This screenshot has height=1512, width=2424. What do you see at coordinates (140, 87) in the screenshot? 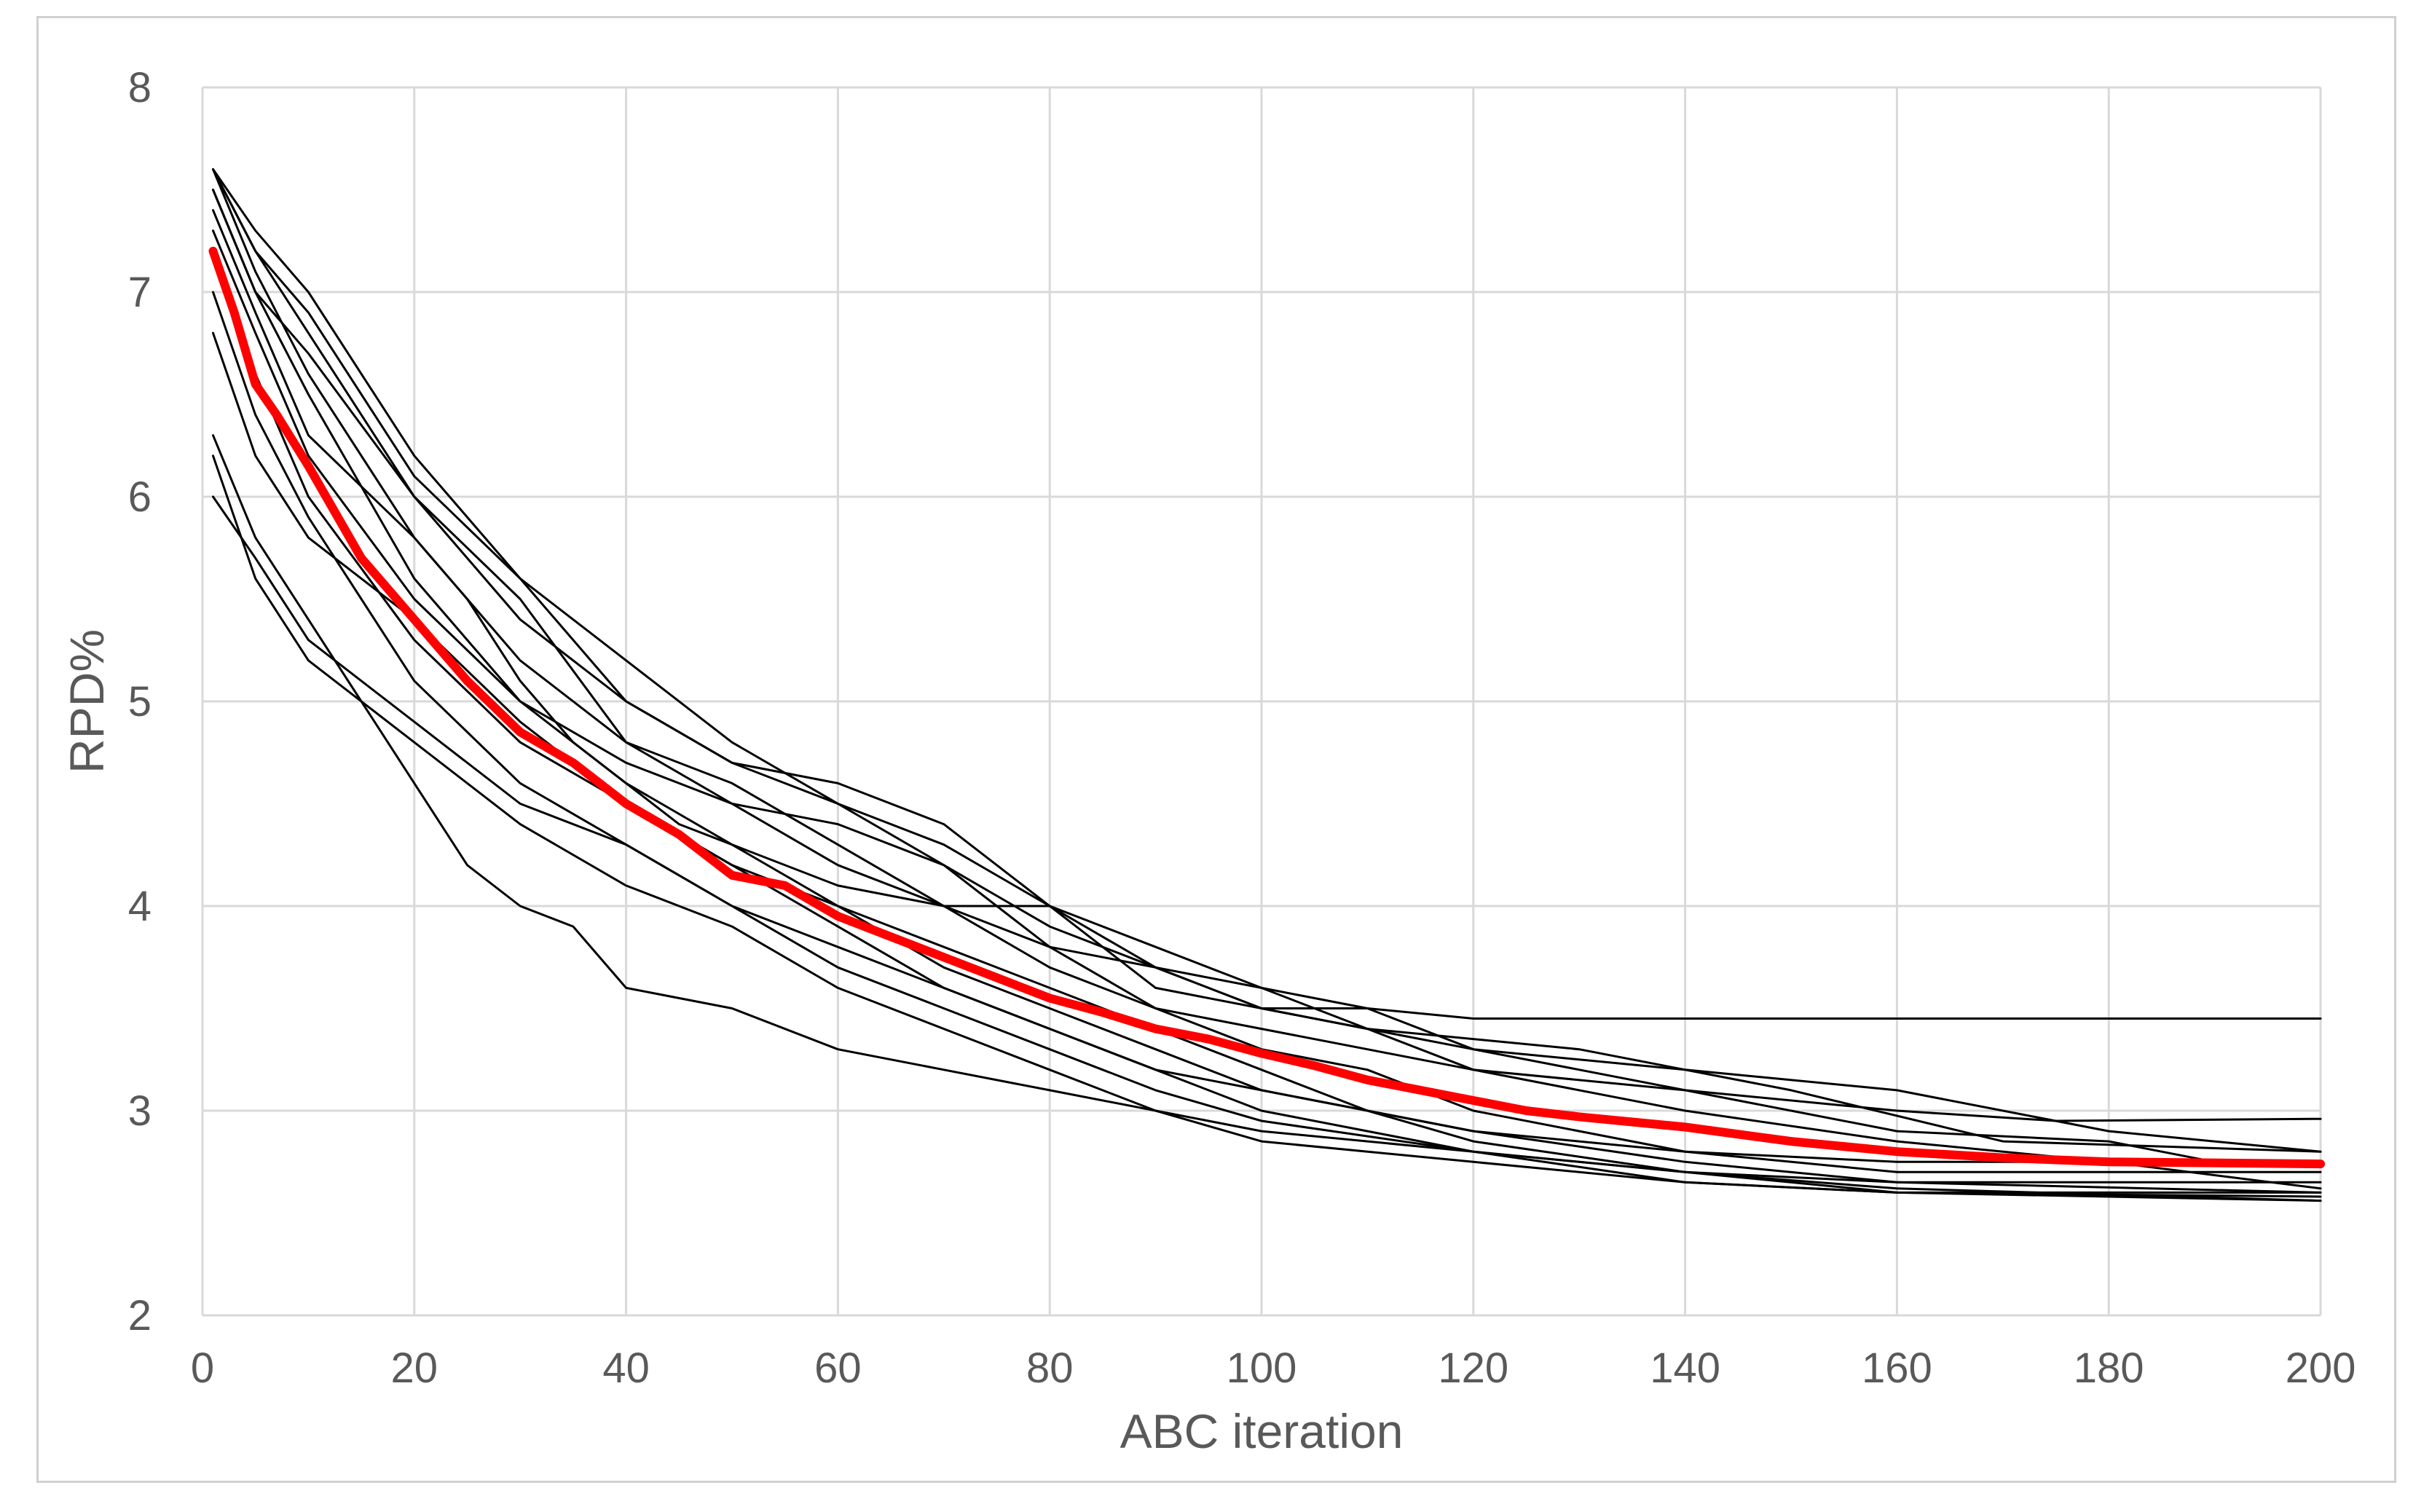
I see `y-tick-label: 8` at bounding box center [140, 87].